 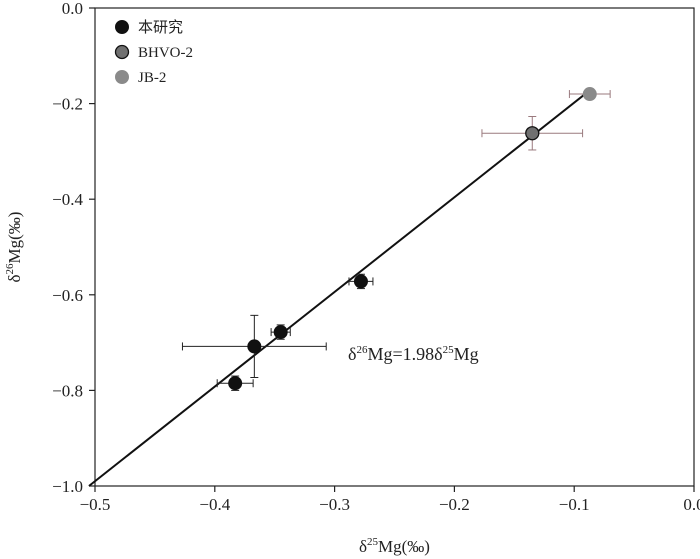 I want to click on y-tick-label: −0.6, so click(x=67, y=295).